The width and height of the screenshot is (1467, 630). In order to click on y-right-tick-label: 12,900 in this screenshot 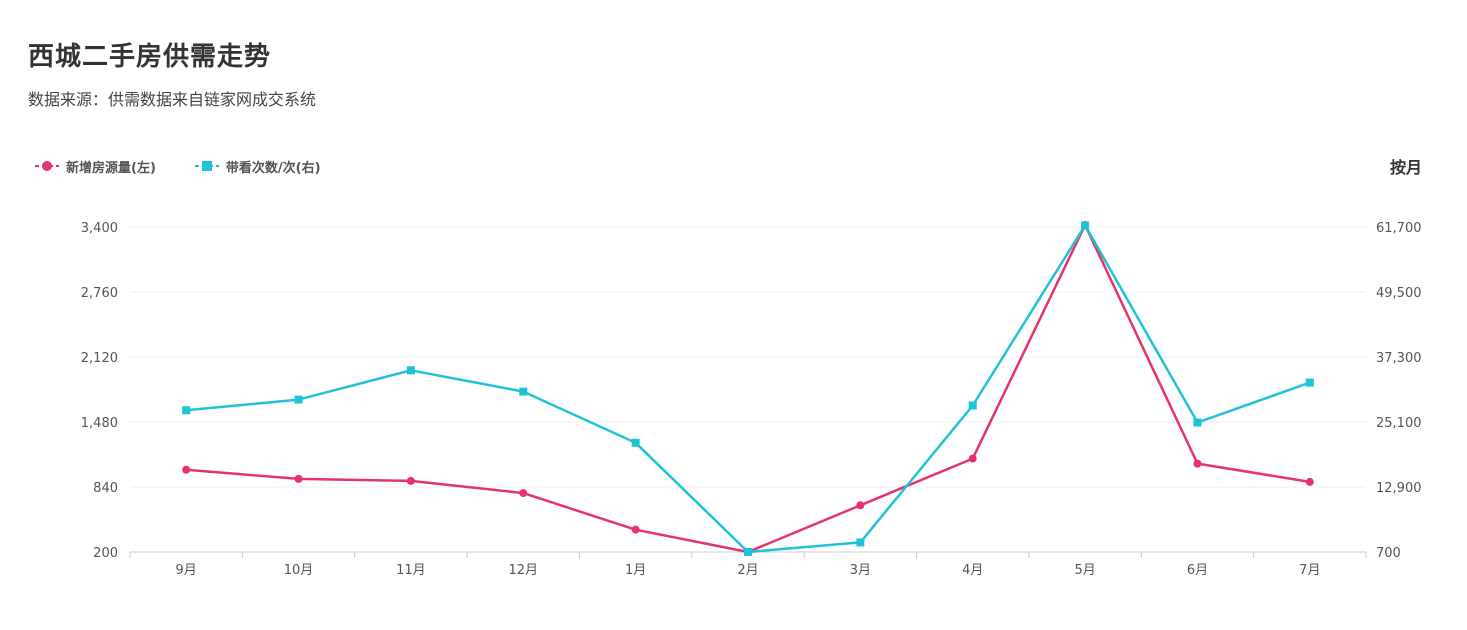, I will do `click(1399, 488)`.